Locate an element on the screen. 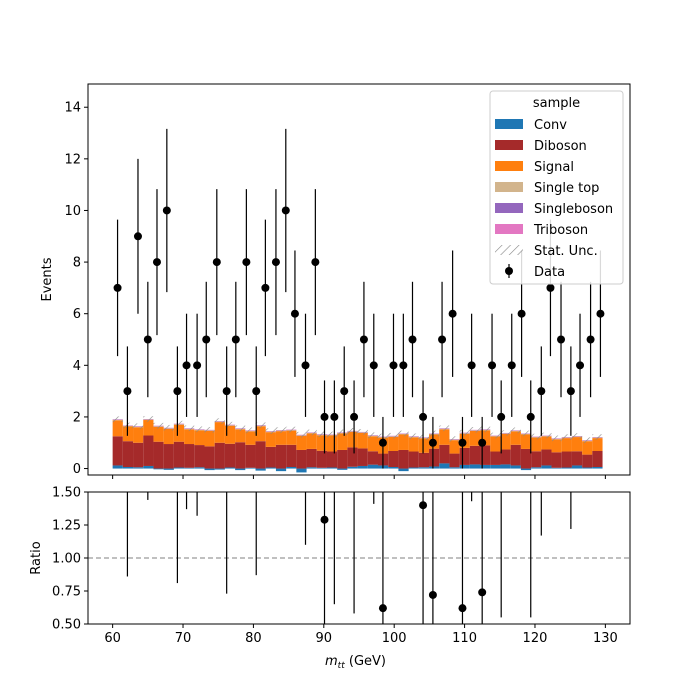 The image size is (700, 700). x-axis-label: mtt (GeV) is located at coordinates (355, 662).